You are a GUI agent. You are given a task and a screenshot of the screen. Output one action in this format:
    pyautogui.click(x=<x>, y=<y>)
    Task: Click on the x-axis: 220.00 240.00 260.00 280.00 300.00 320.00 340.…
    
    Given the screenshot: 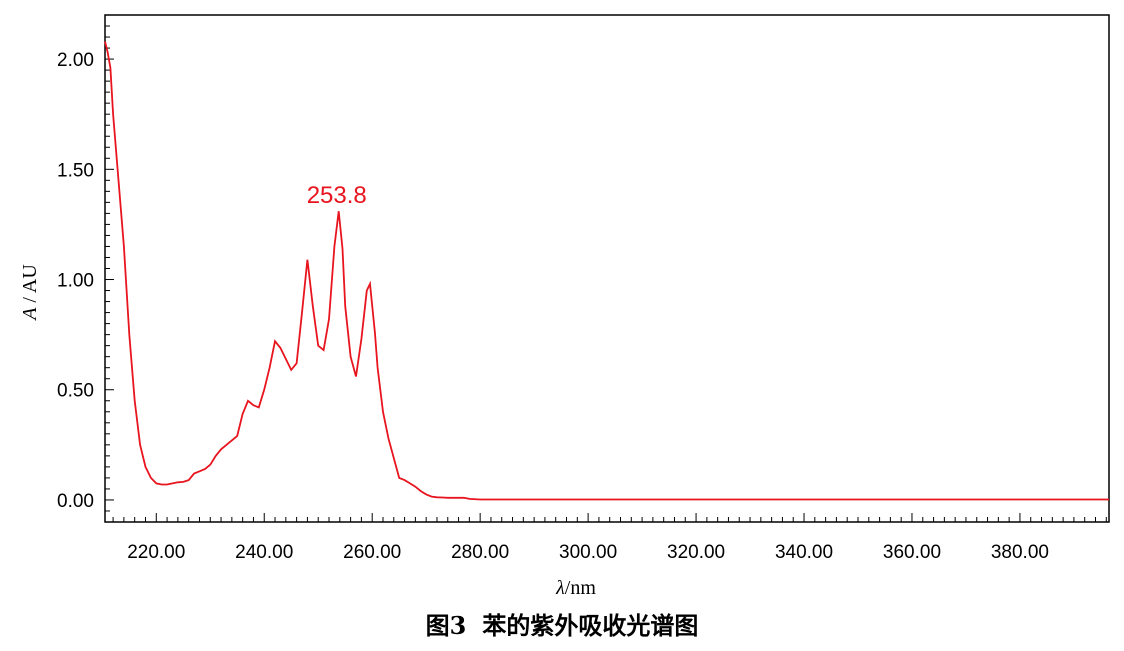 What is the action you would take?
    pyautogui.click(x=609, y=538)
    